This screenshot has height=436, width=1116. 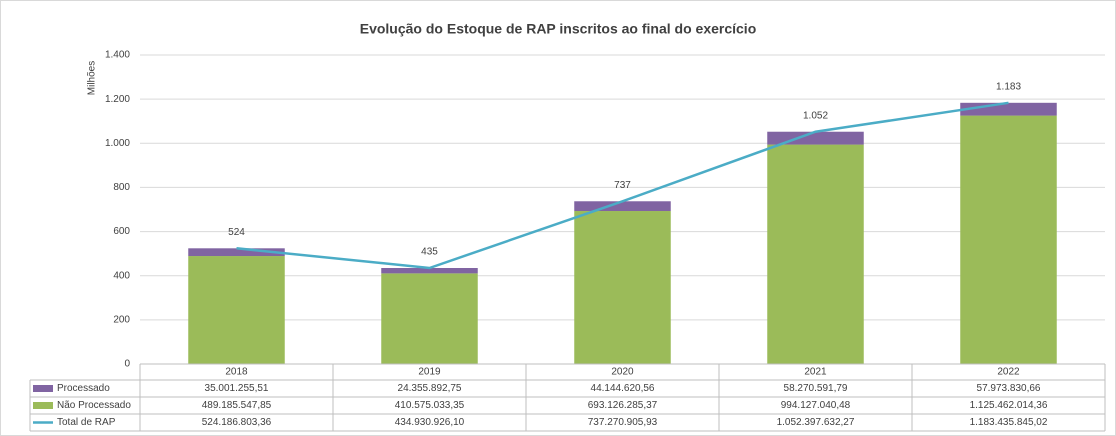 I want to click on x-tick-label: 2020, so click(x=622, y=372).